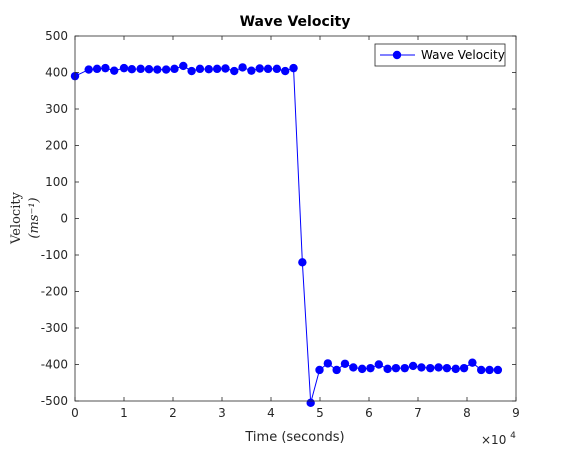 The width and height of the screenshot is (570, 454). I want to click on x-tick-label: 9, so click(516, 413).